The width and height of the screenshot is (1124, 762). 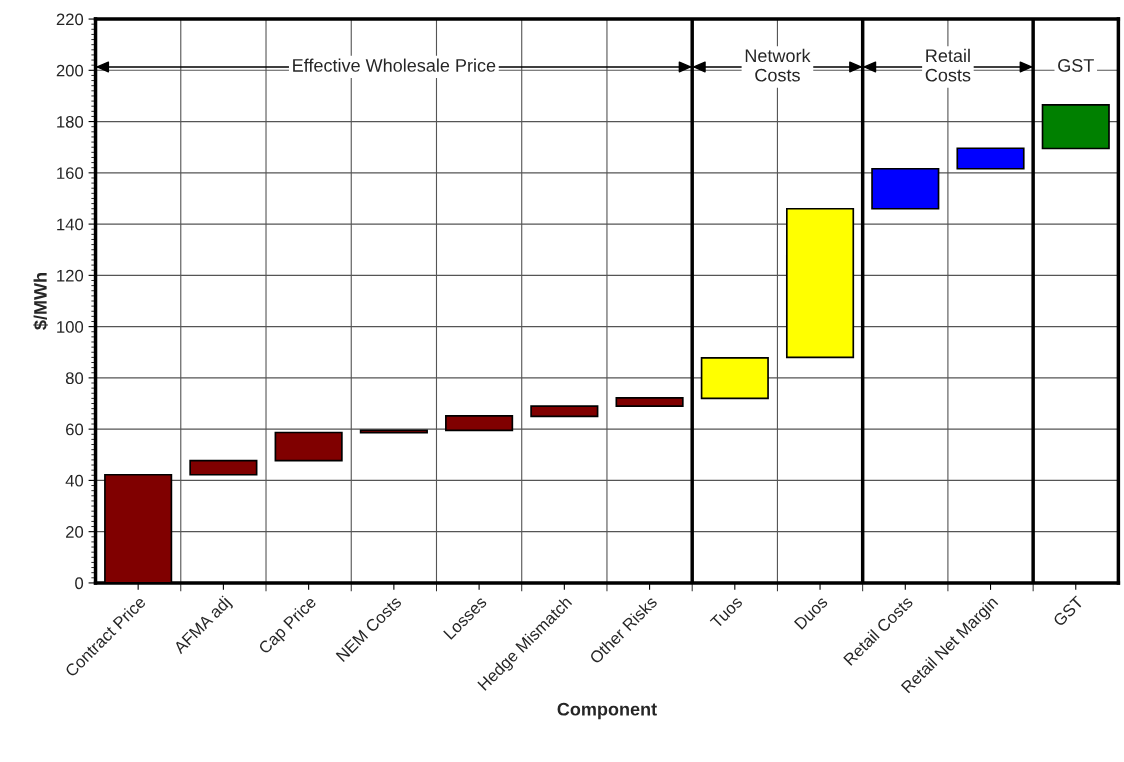 What do you see at coordinates (948, 65) in the screenshot?
I see `annotation: Retail Costs` at bounding box center [948, 65].